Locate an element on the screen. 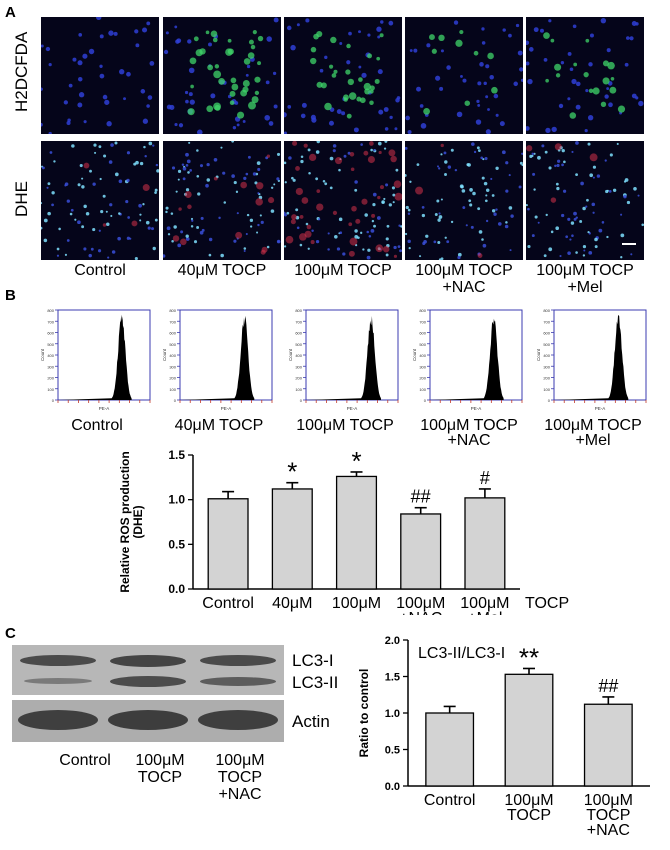  flow-caption-0: Control is located at coordinates (97, 425).